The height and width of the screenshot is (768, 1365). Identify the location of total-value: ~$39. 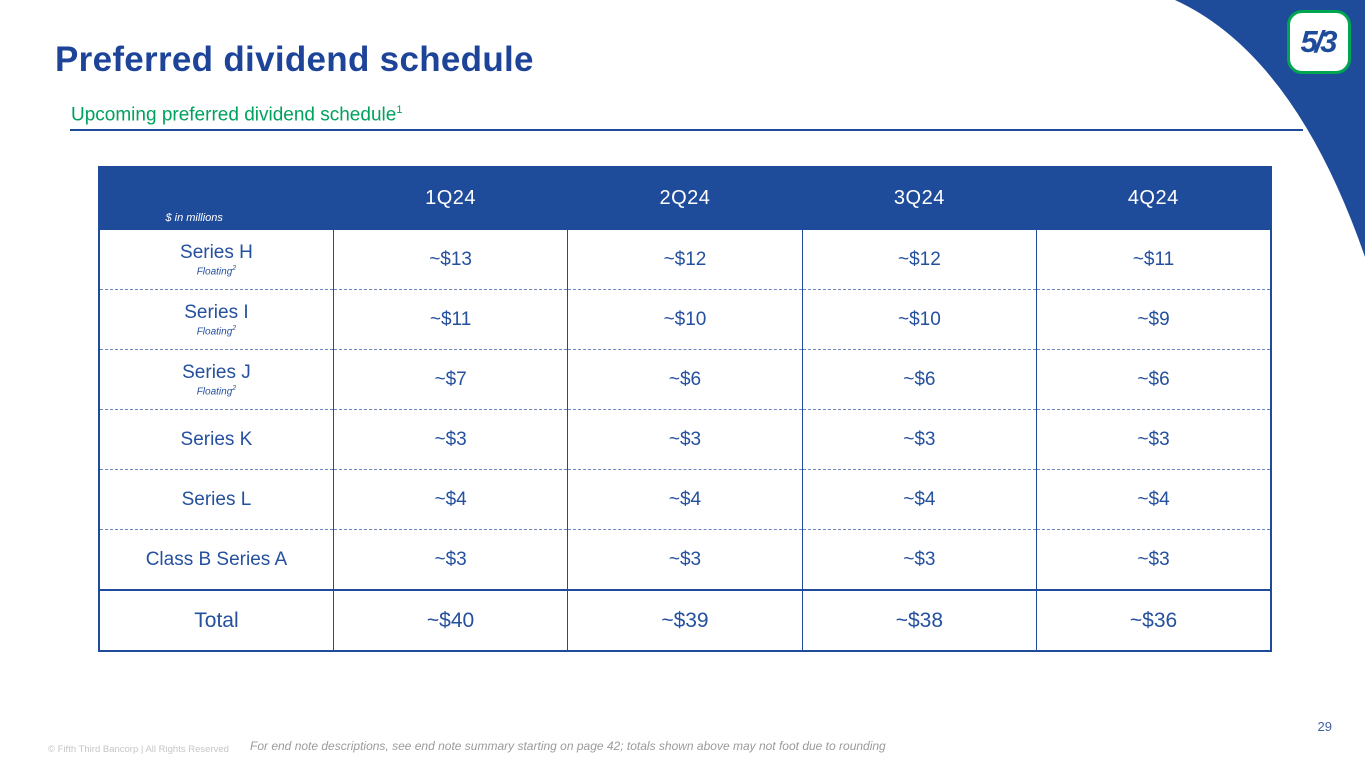
(685, 620).